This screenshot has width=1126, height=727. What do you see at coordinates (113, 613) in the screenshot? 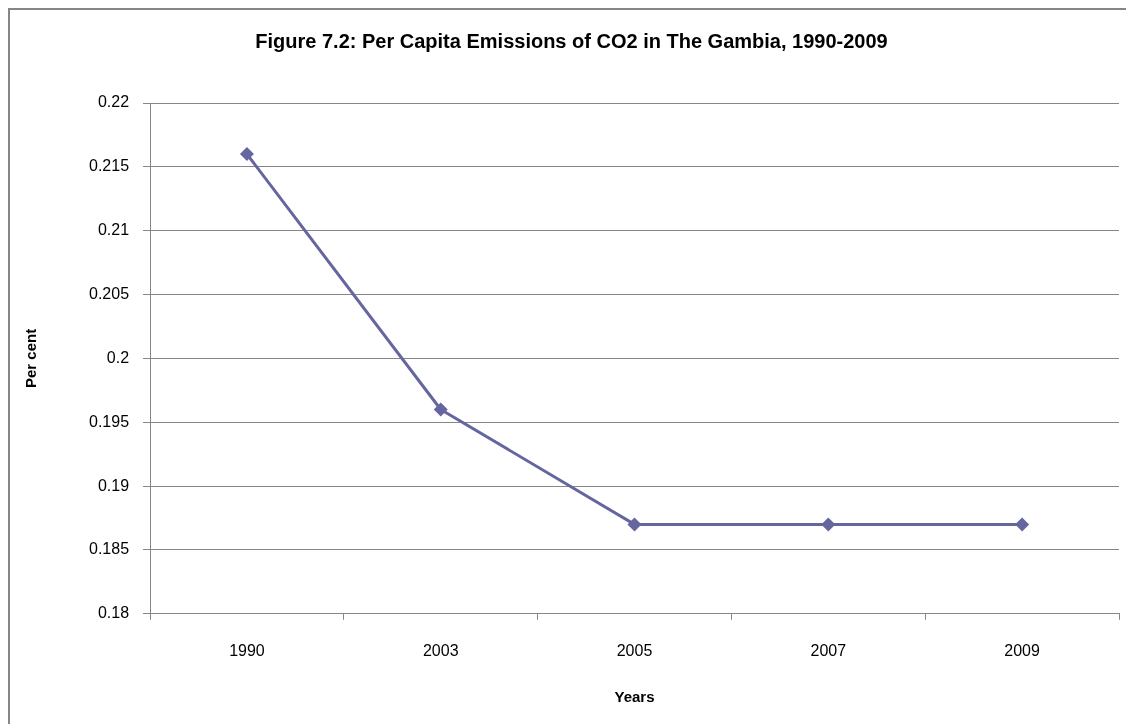
I see `y-tick-label: 0.18` at bounding box center [113, 613].